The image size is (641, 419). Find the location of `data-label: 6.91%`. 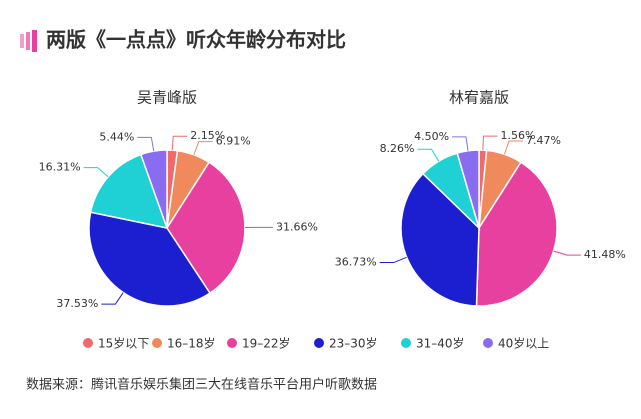

data-label: 6.91% is located at coordinates (233, 141).